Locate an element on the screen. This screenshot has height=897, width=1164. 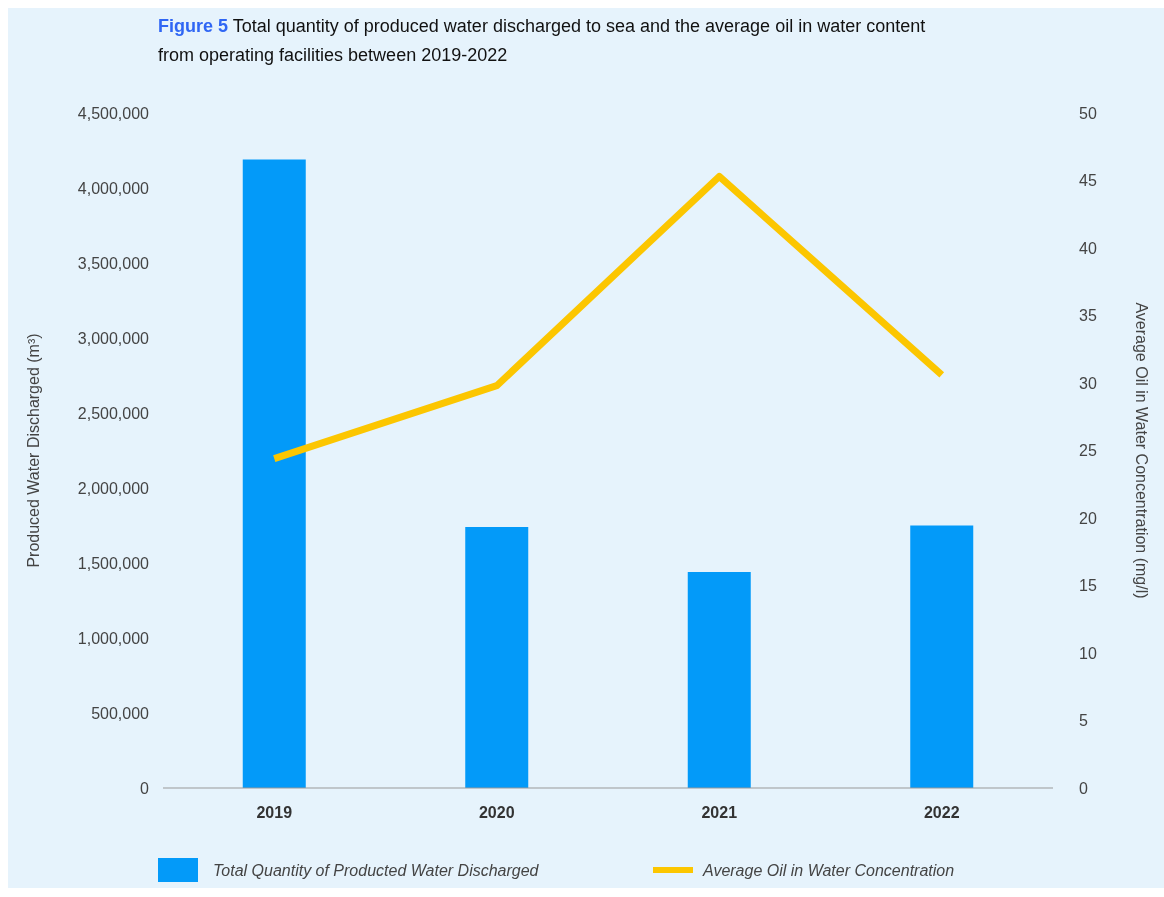
y-axis-title: Produced Water Discharged (m³) is located at coordinates (33, 450).